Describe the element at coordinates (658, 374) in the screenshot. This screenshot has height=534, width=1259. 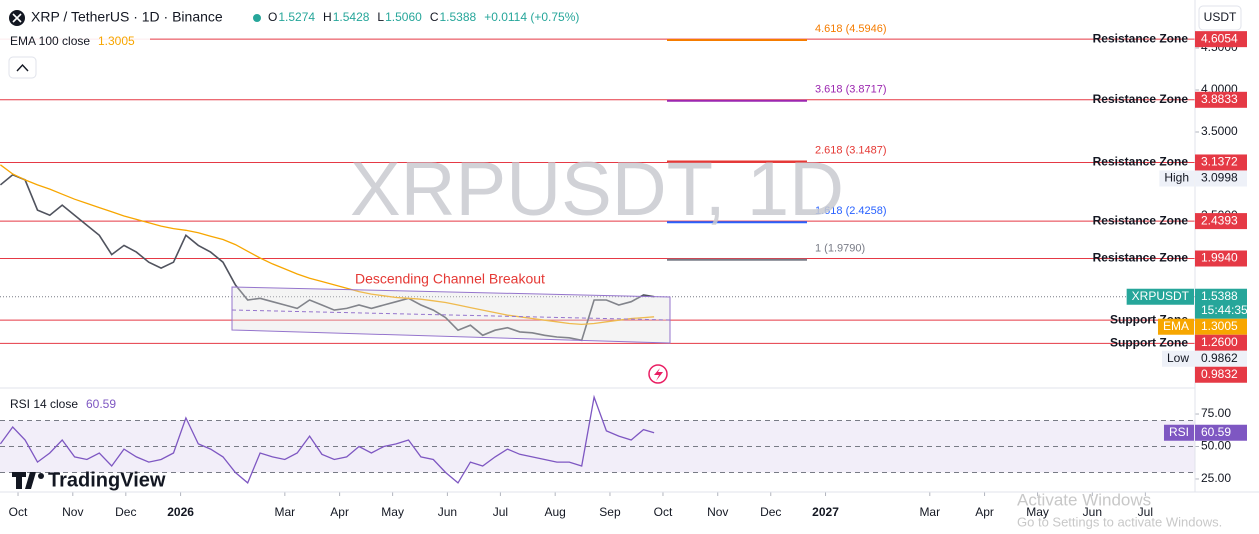
I see `event-bolt` at that location.